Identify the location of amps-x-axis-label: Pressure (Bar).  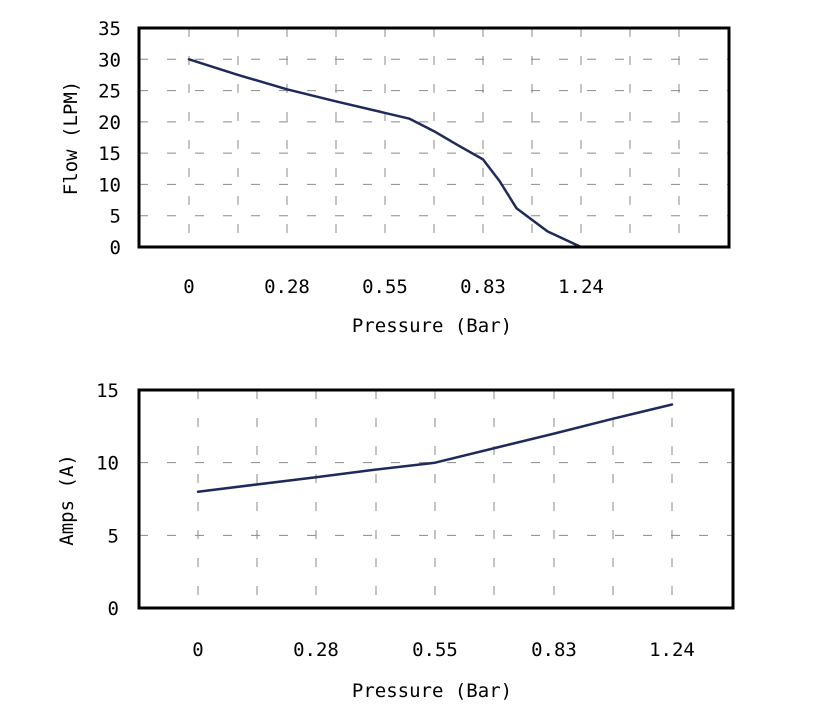
(432, 691).